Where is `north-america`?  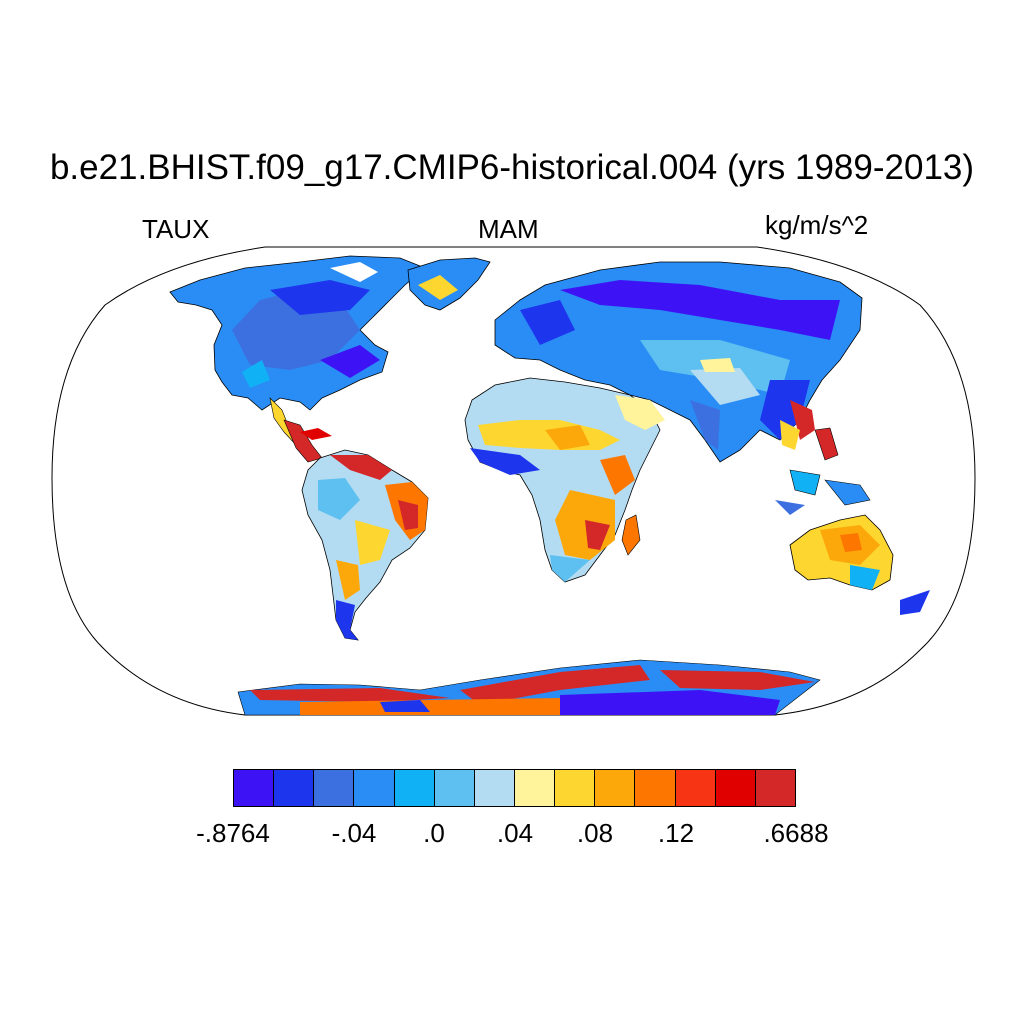 north-america is located at coordinates (297, 359).